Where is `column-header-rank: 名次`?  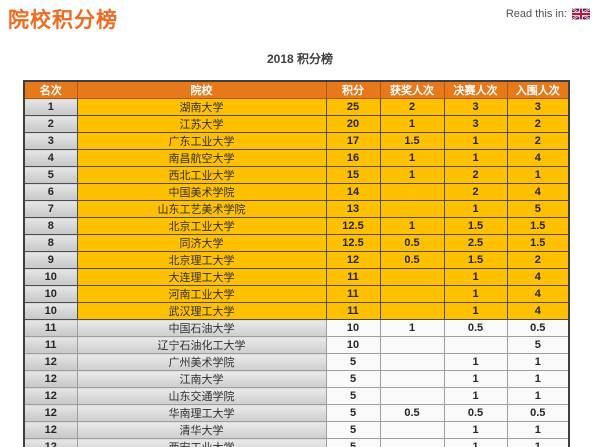
column-header-rank: 名次 is located at coordinates (50, 89).